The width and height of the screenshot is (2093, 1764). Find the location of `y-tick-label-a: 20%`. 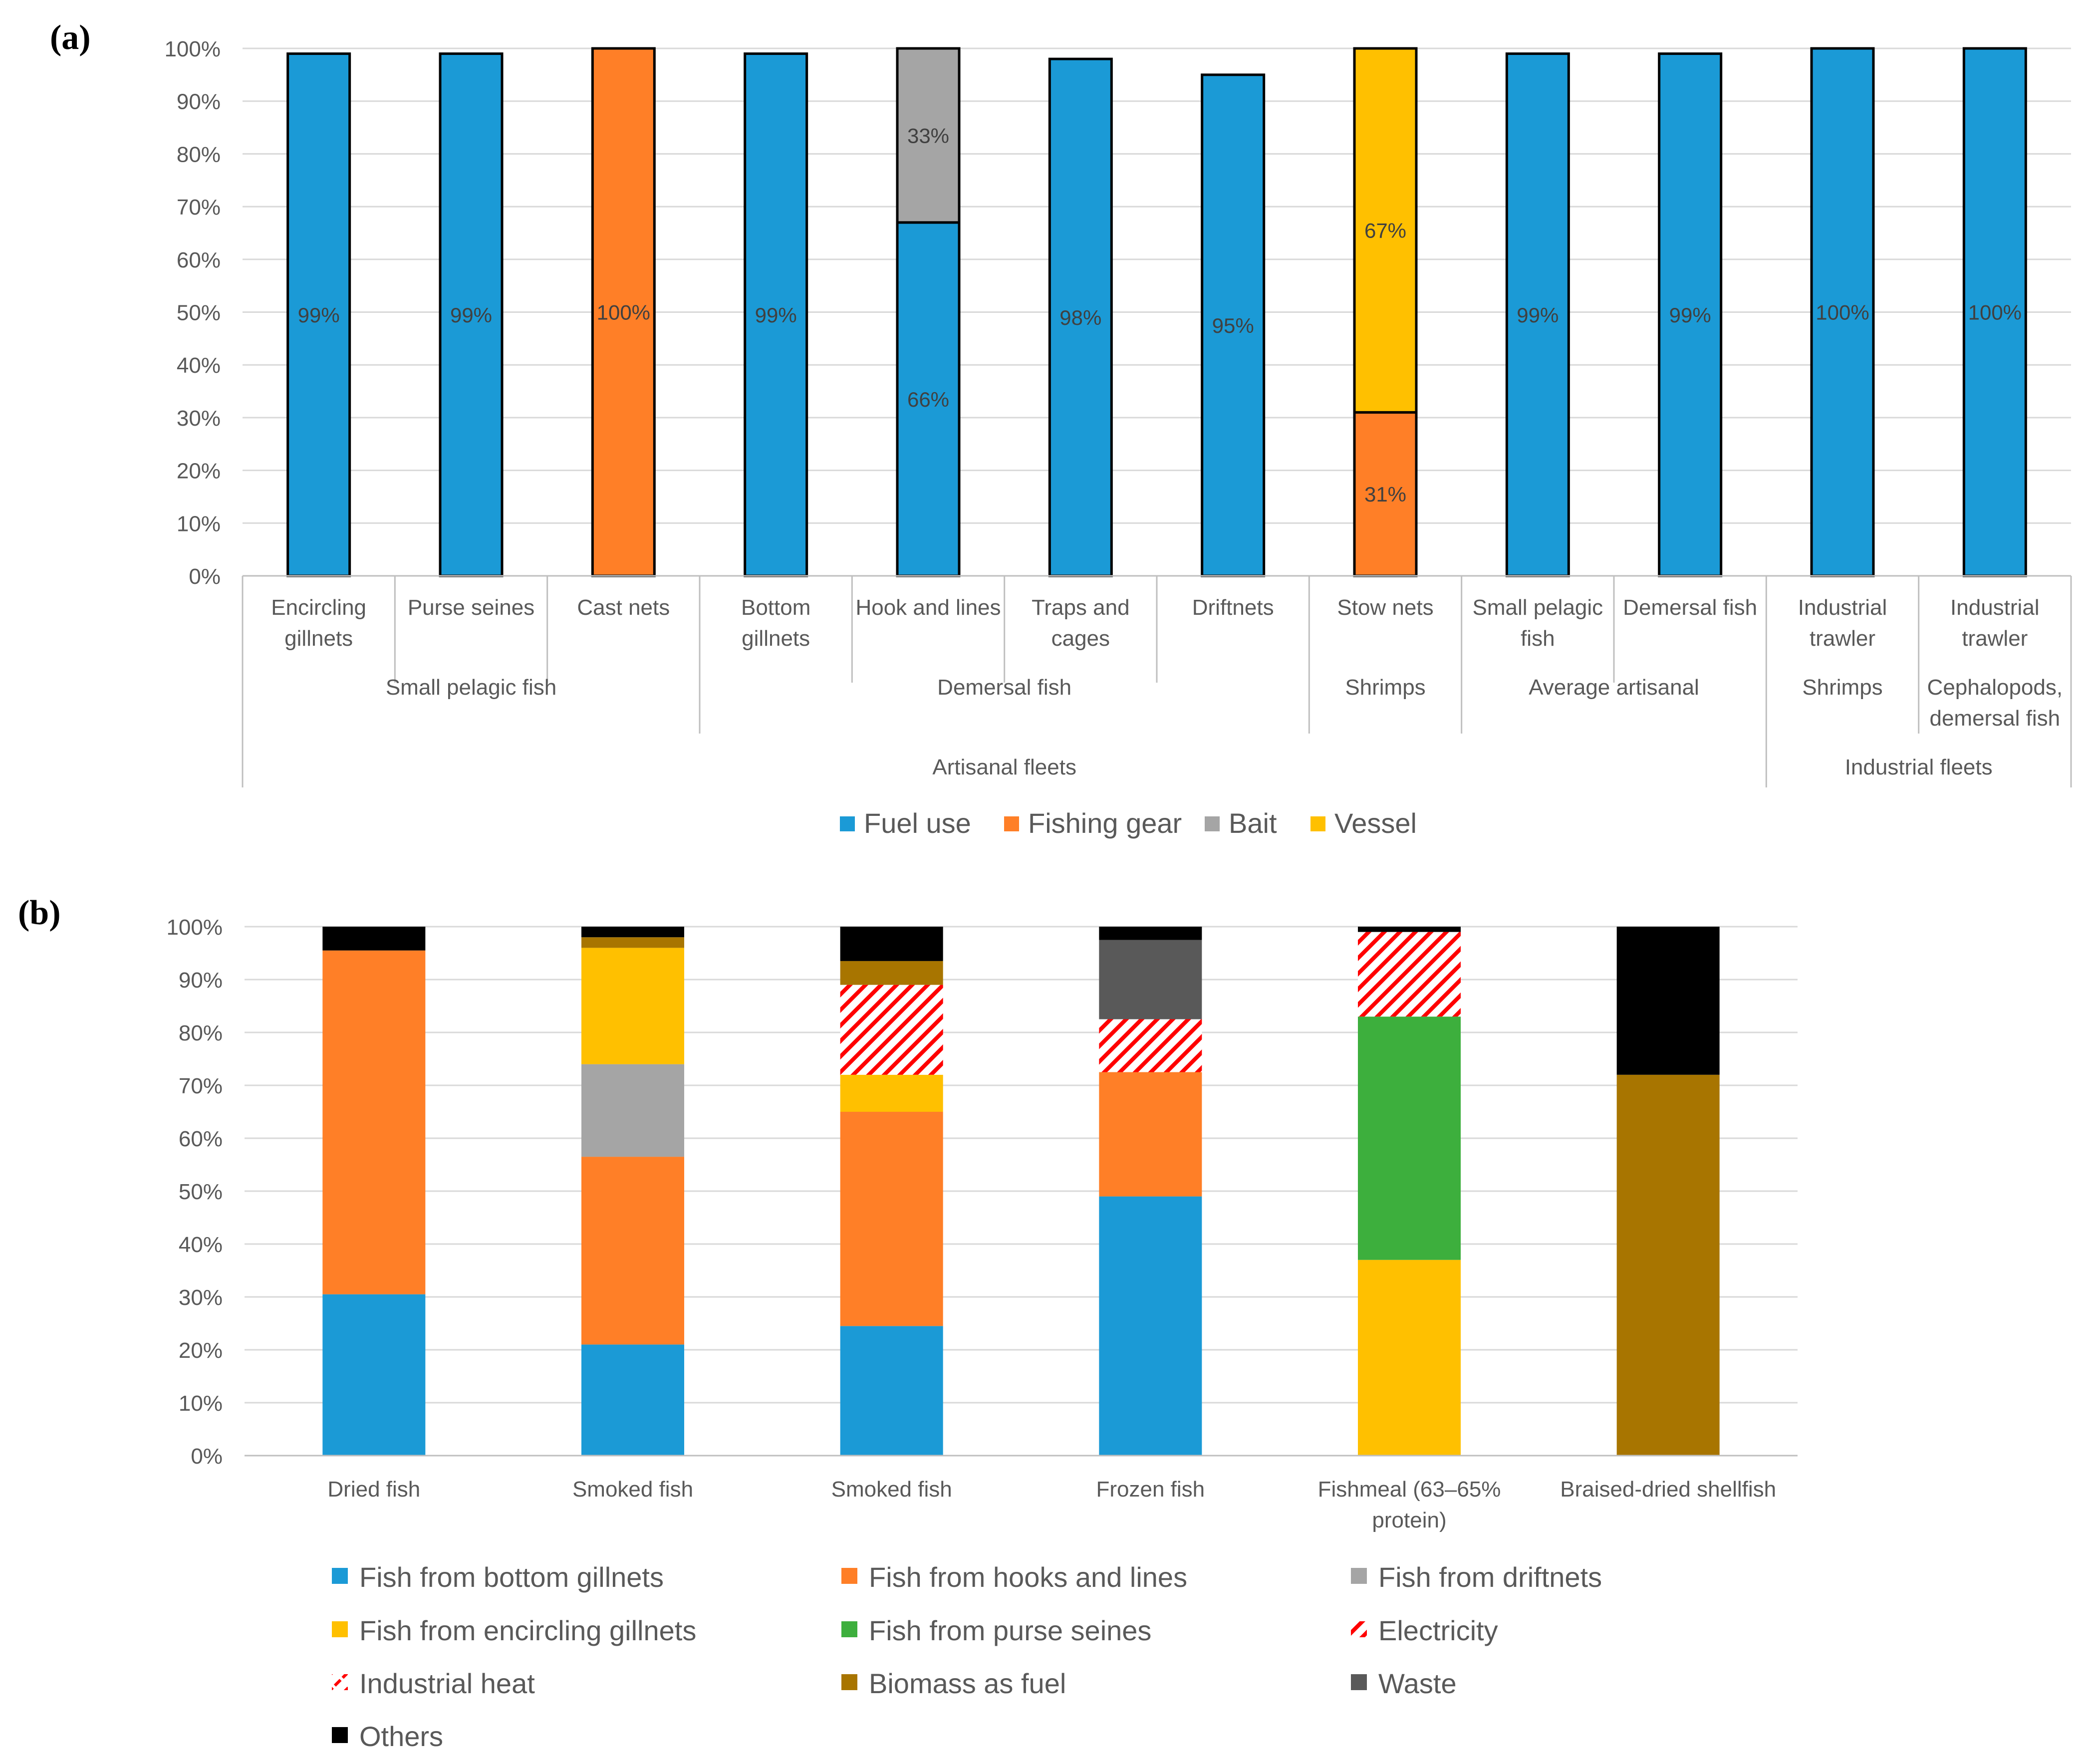

y-tick-label-a: 20% is located at coordinates (199, 471).